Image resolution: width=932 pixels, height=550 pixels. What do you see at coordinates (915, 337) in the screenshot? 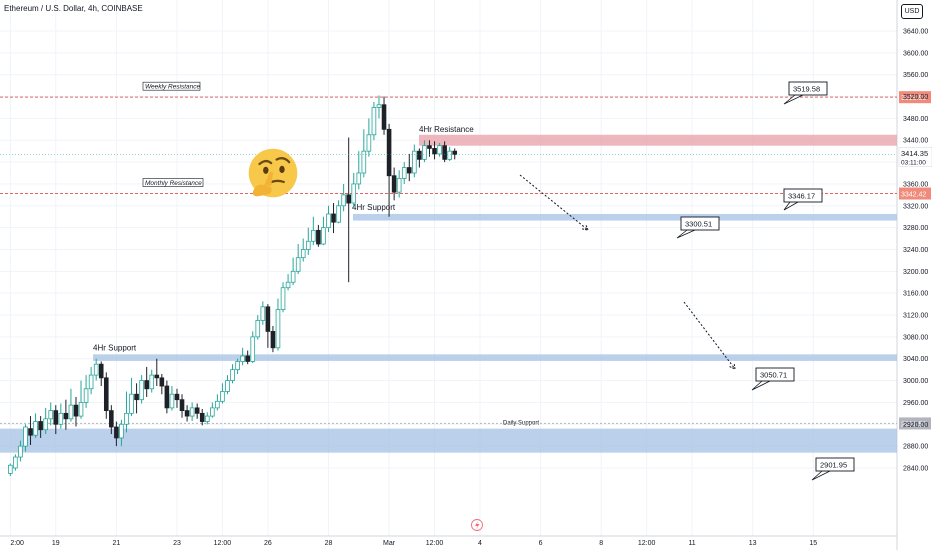
I see `price-tick-label: 3080.00` at bounding box center [915, 337].